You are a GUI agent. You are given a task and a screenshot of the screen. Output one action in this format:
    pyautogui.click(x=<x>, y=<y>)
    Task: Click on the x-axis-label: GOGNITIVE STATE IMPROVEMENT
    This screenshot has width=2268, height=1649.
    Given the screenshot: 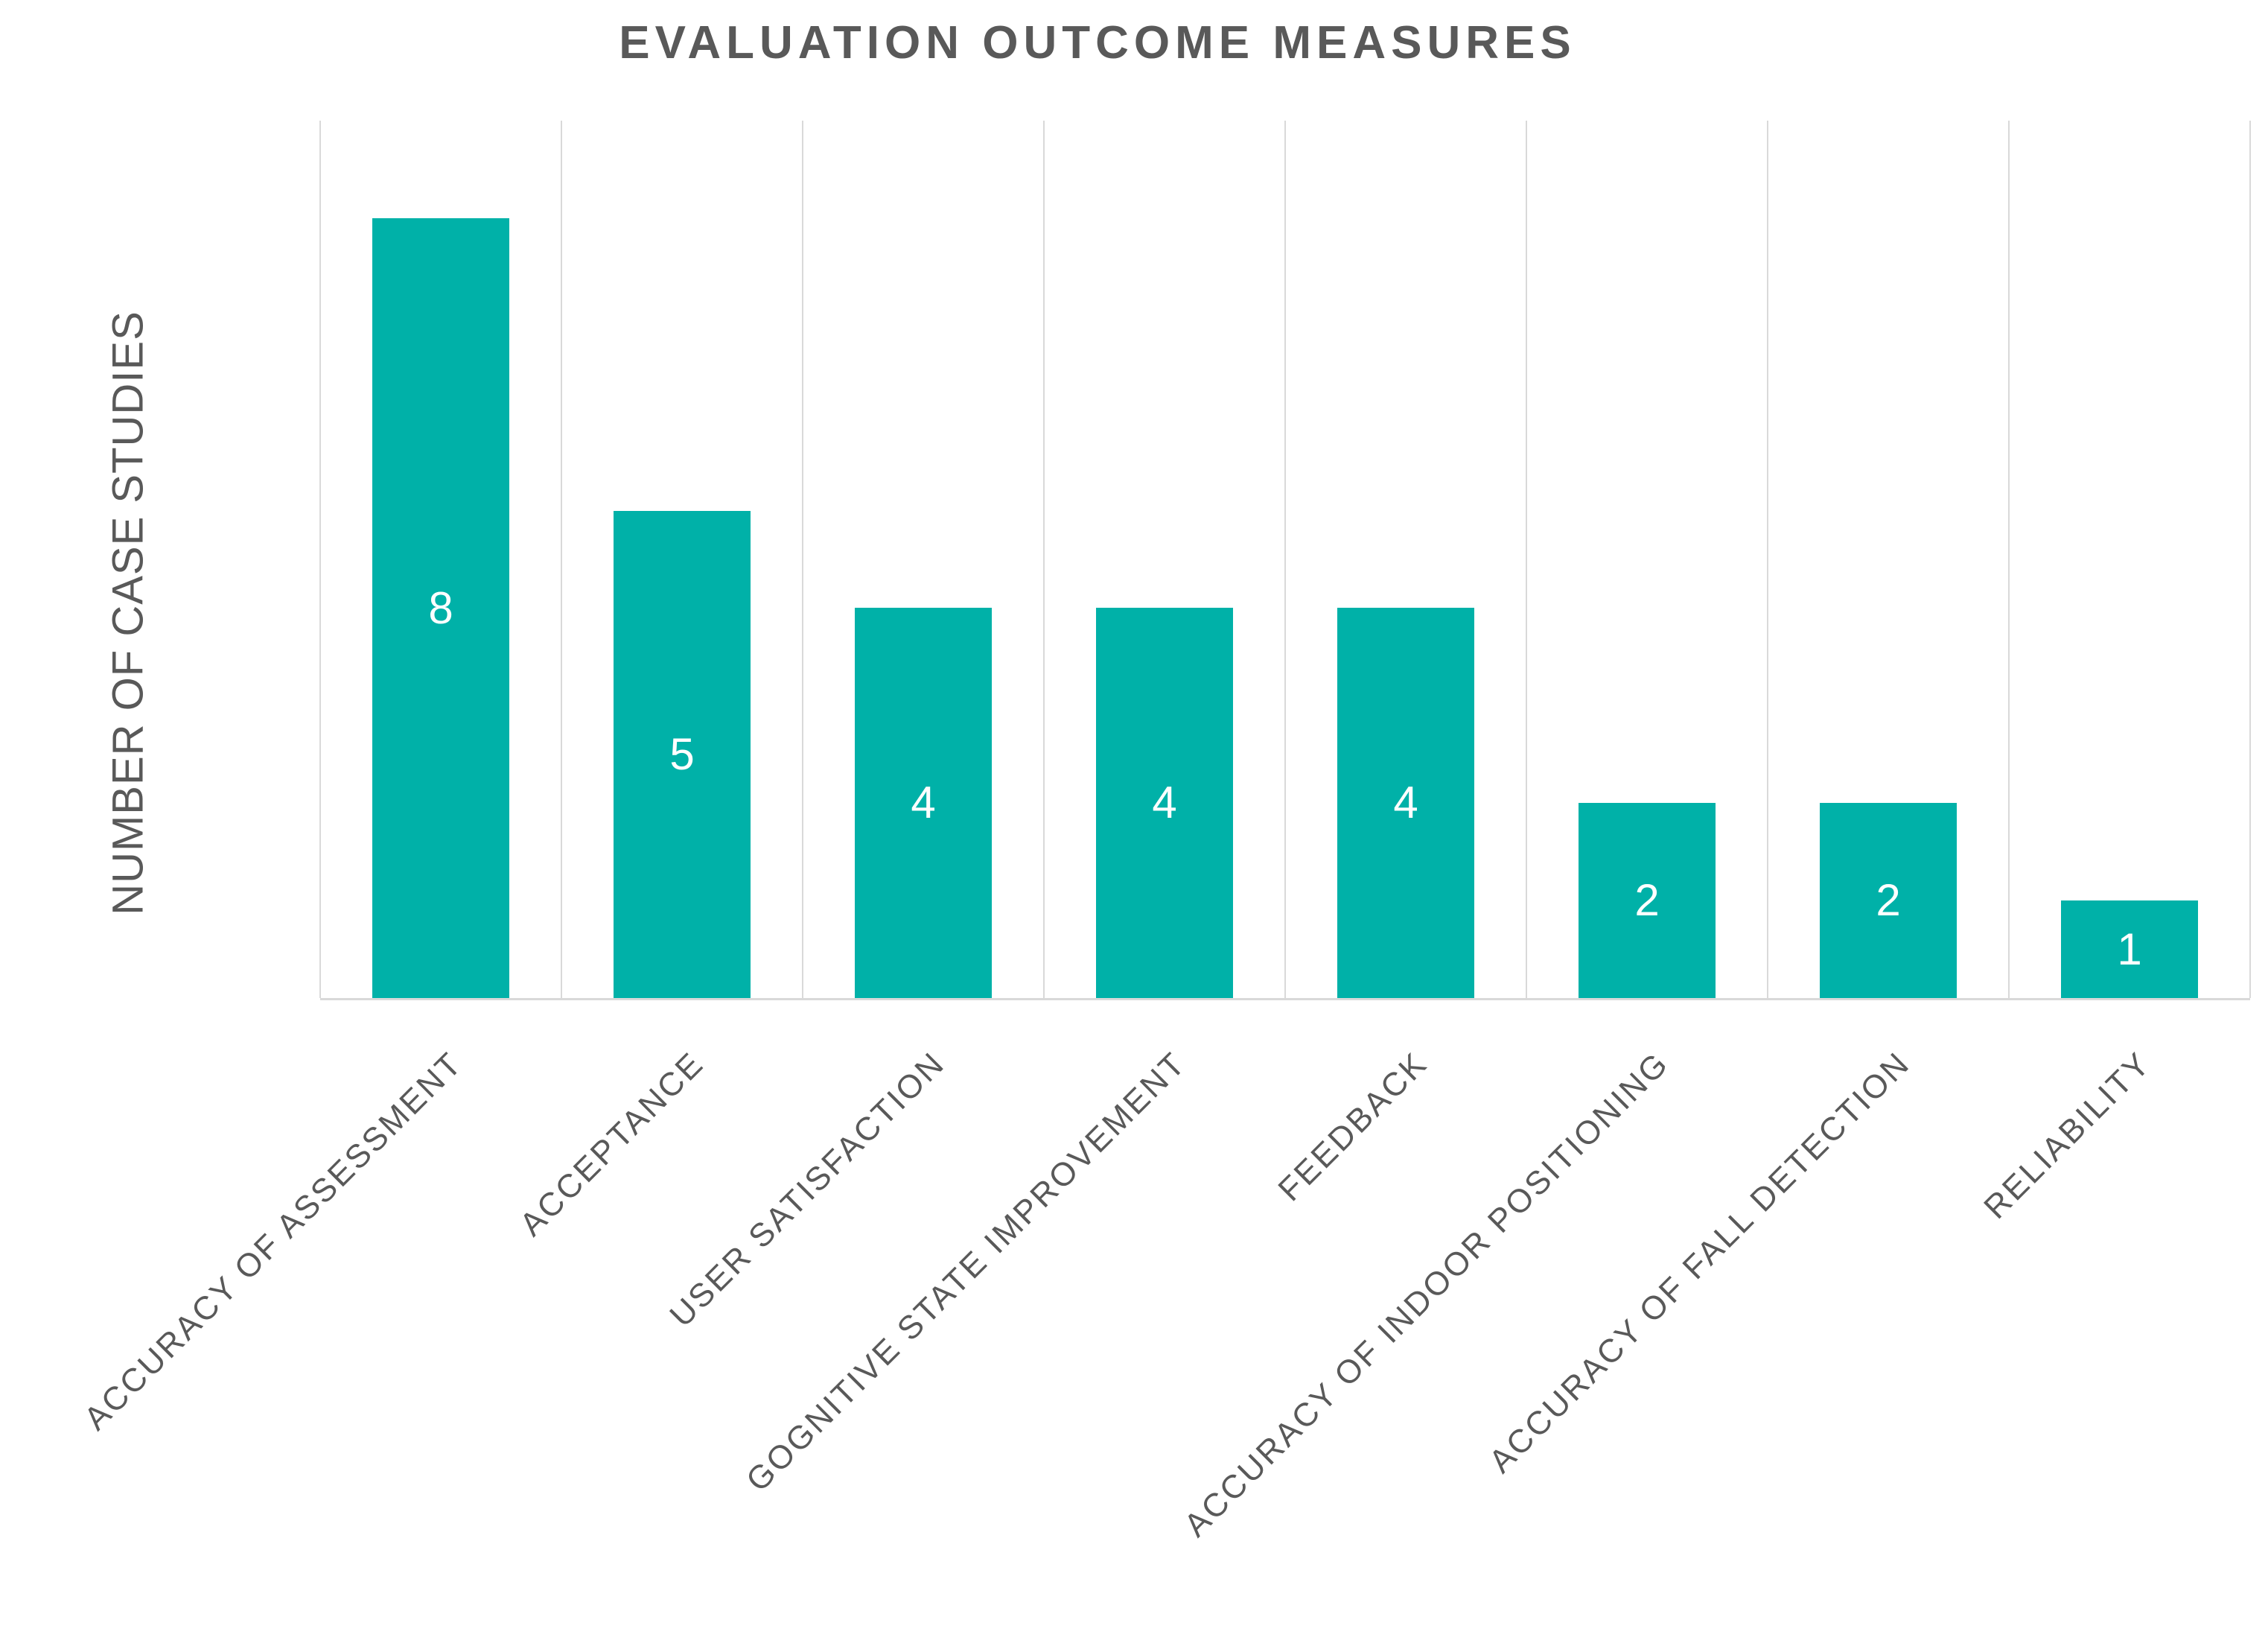 What is the action you would take?
    pyautogui.click(x=966, y=1271)
    